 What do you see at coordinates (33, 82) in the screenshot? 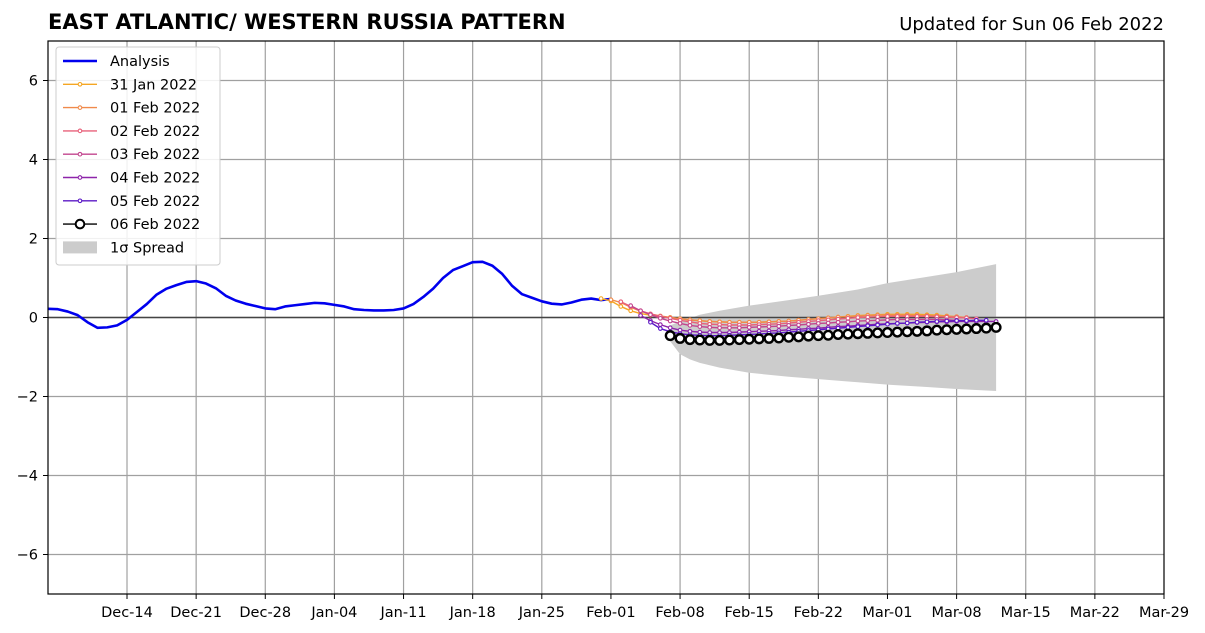
I see `y-tick-label: 6` at bounding box center [33, 82].